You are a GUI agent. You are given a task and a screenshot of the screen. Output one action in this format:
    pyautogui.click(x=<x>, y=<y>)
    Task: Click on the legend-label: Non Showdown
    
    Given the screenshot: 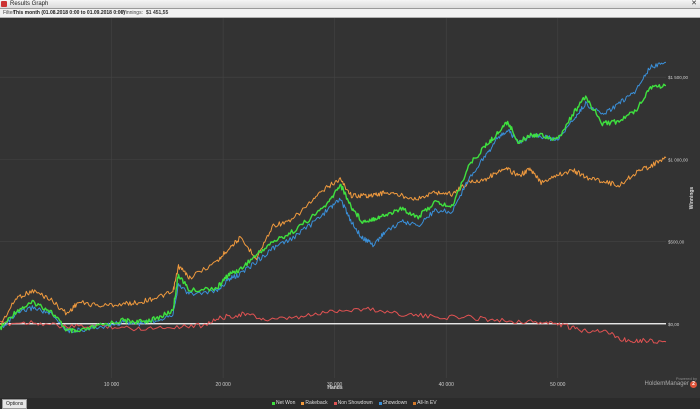 What is the action you would take?
    pyautogui.click(x=355, y=403)
    